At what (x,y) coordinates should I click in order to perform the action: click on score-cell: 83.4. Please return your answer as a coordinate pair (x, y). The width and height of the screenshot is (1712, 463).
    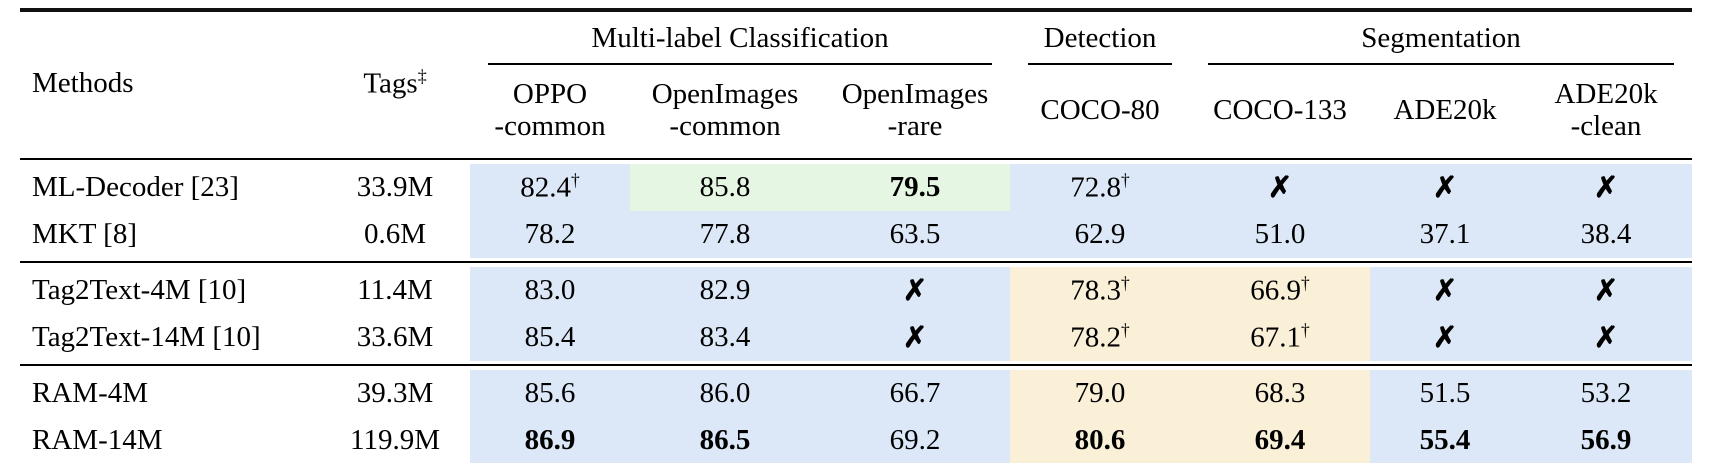
    Looking at the image, I should click on (725, 337).